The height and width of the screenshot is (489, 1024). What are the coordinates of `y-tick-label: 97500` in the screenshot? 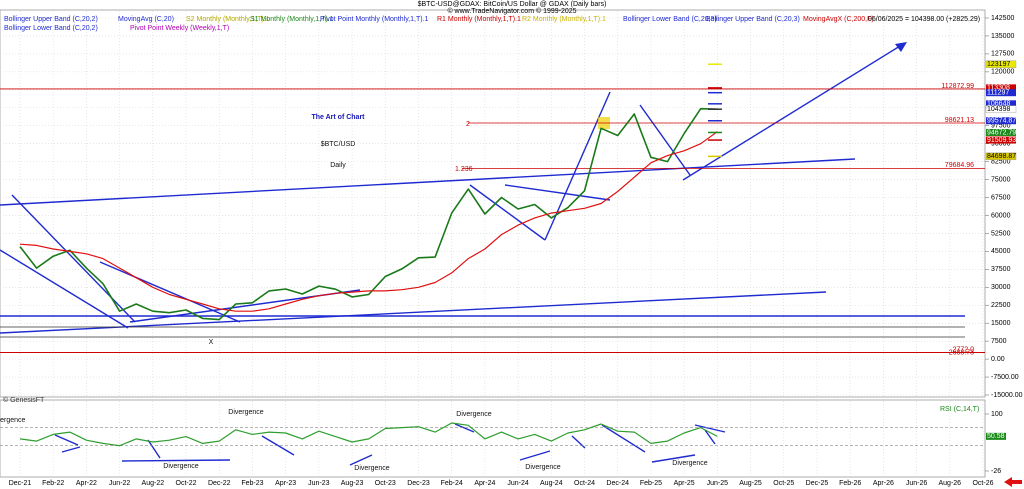 It's located at (1001, 126).